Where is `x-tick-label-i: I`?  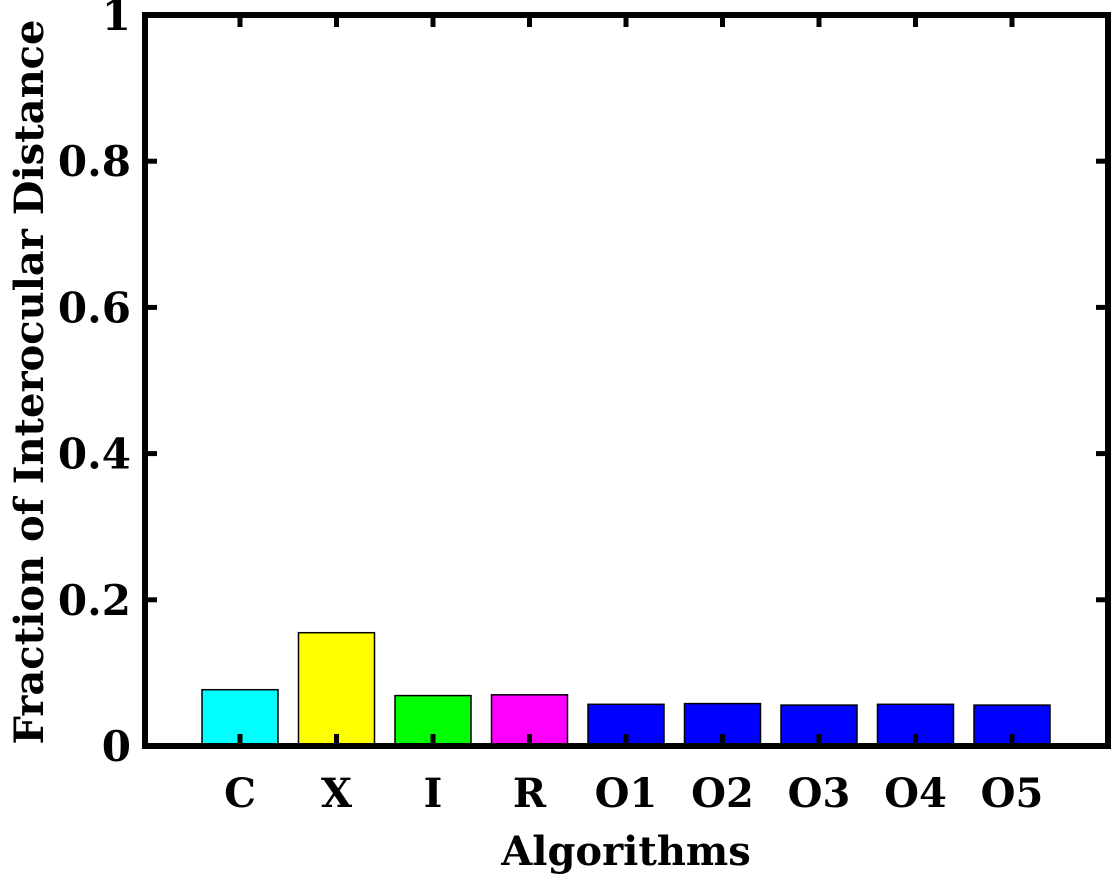 x-tick-label-i: I is located at coordinates (433, 793).